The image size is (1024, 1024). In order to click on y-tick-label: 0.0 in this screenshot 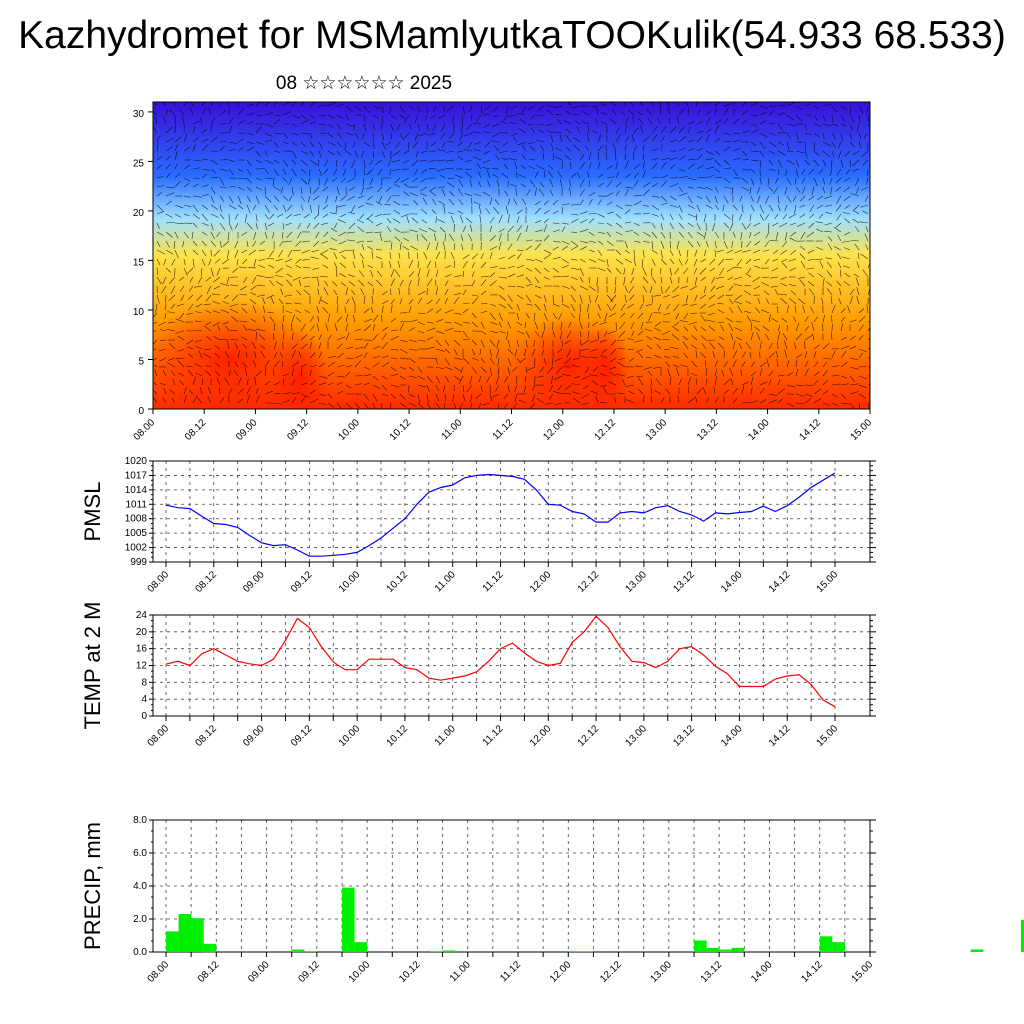, I will do `click(140, 952)`.